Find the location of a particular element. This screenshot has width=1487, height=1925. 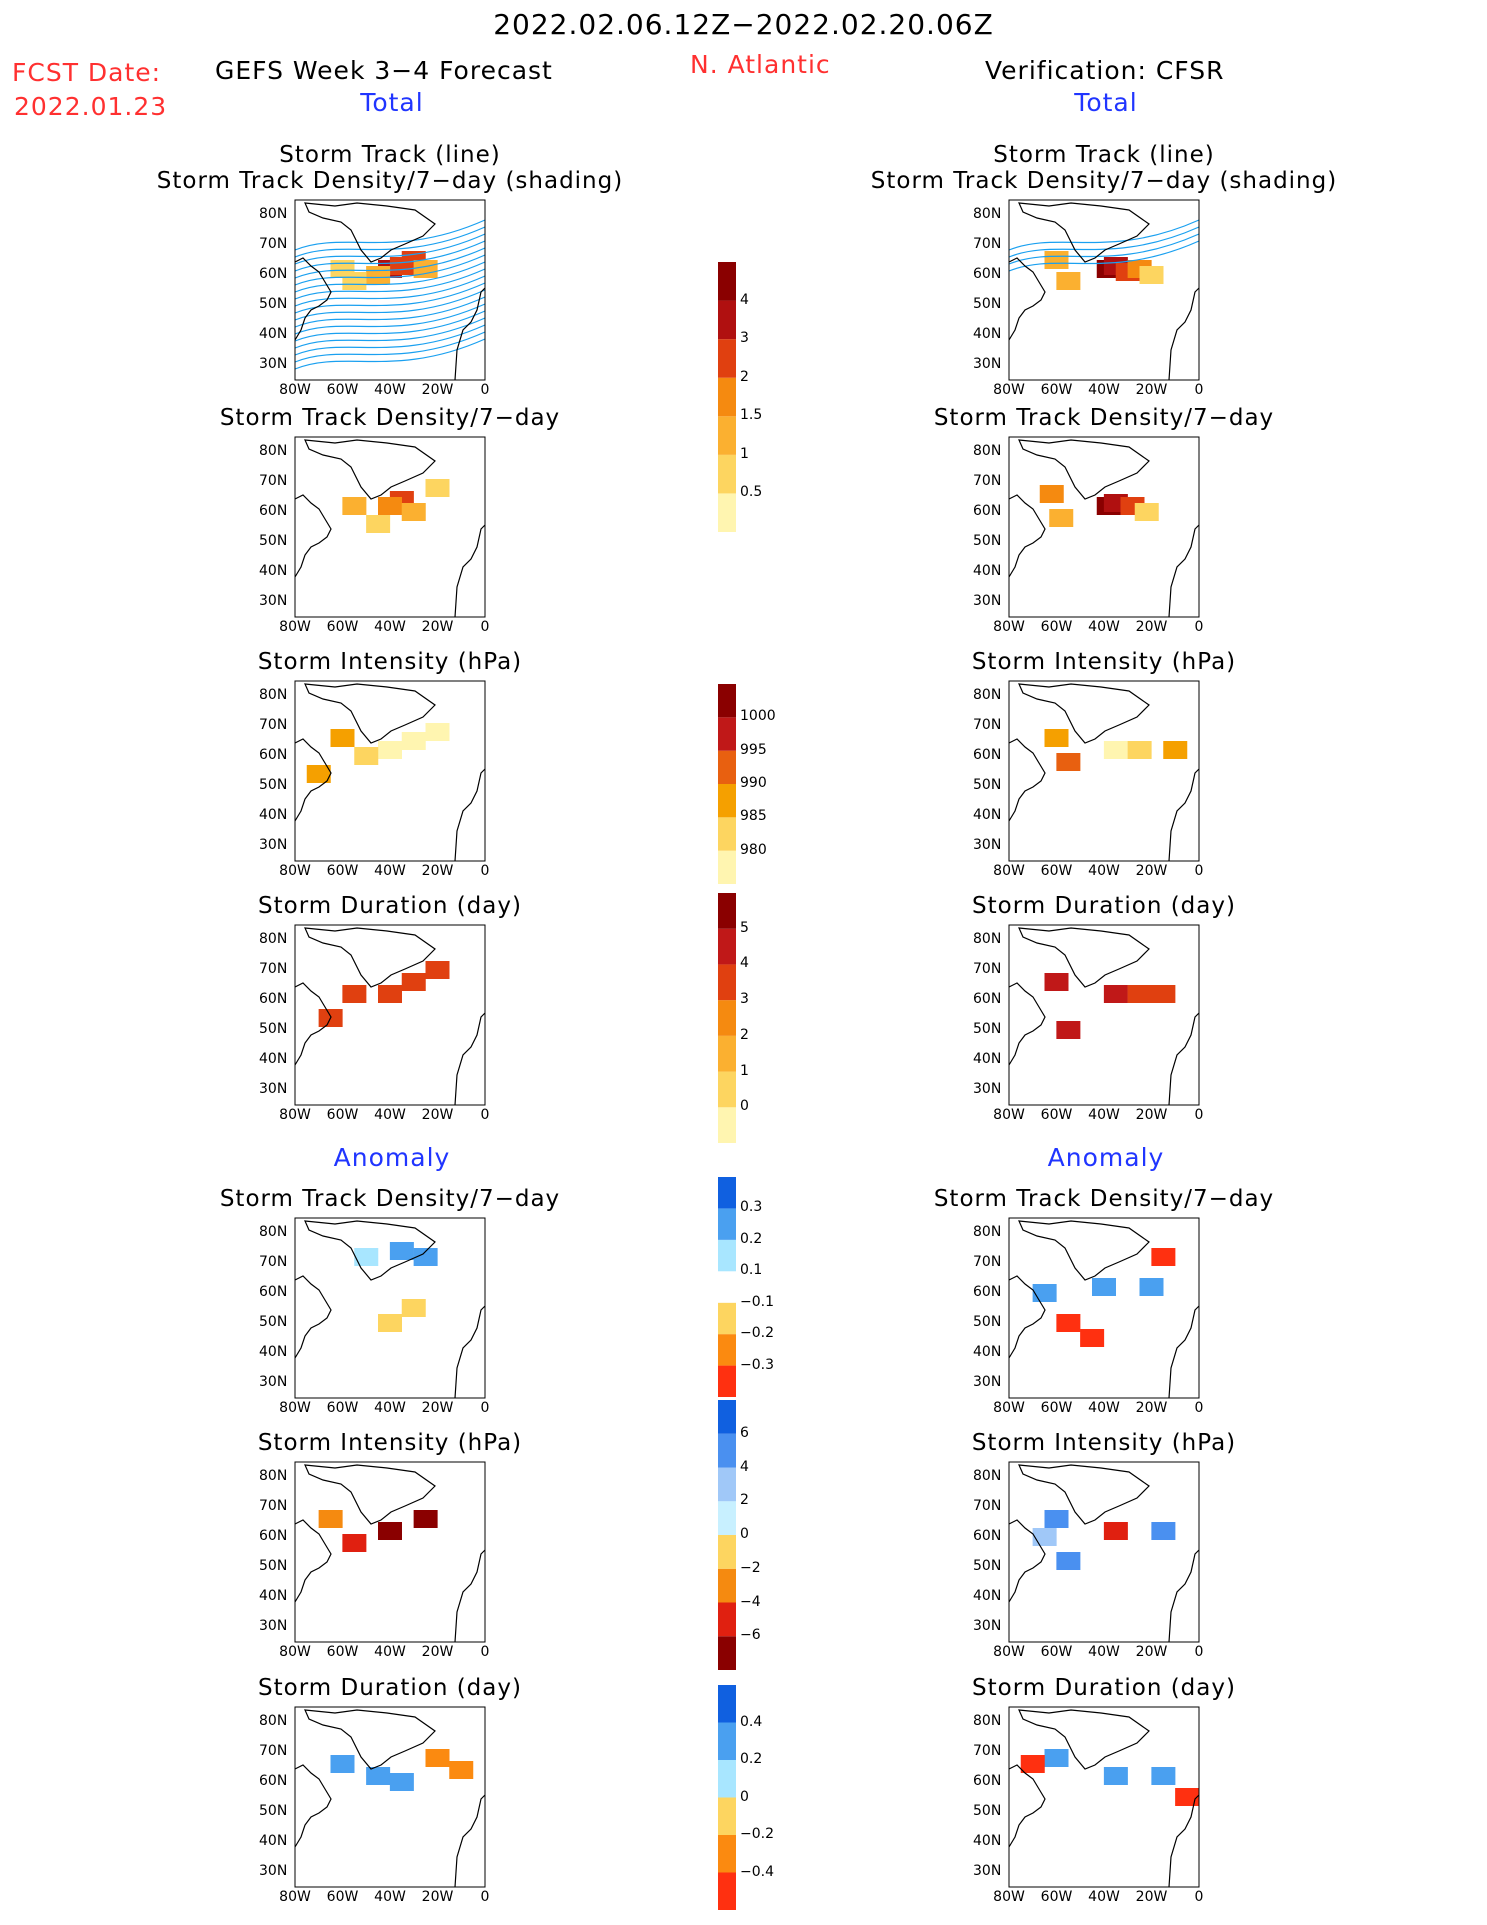

panel-title: Storm Track Density/7−day is located at coordinates (390, 418).